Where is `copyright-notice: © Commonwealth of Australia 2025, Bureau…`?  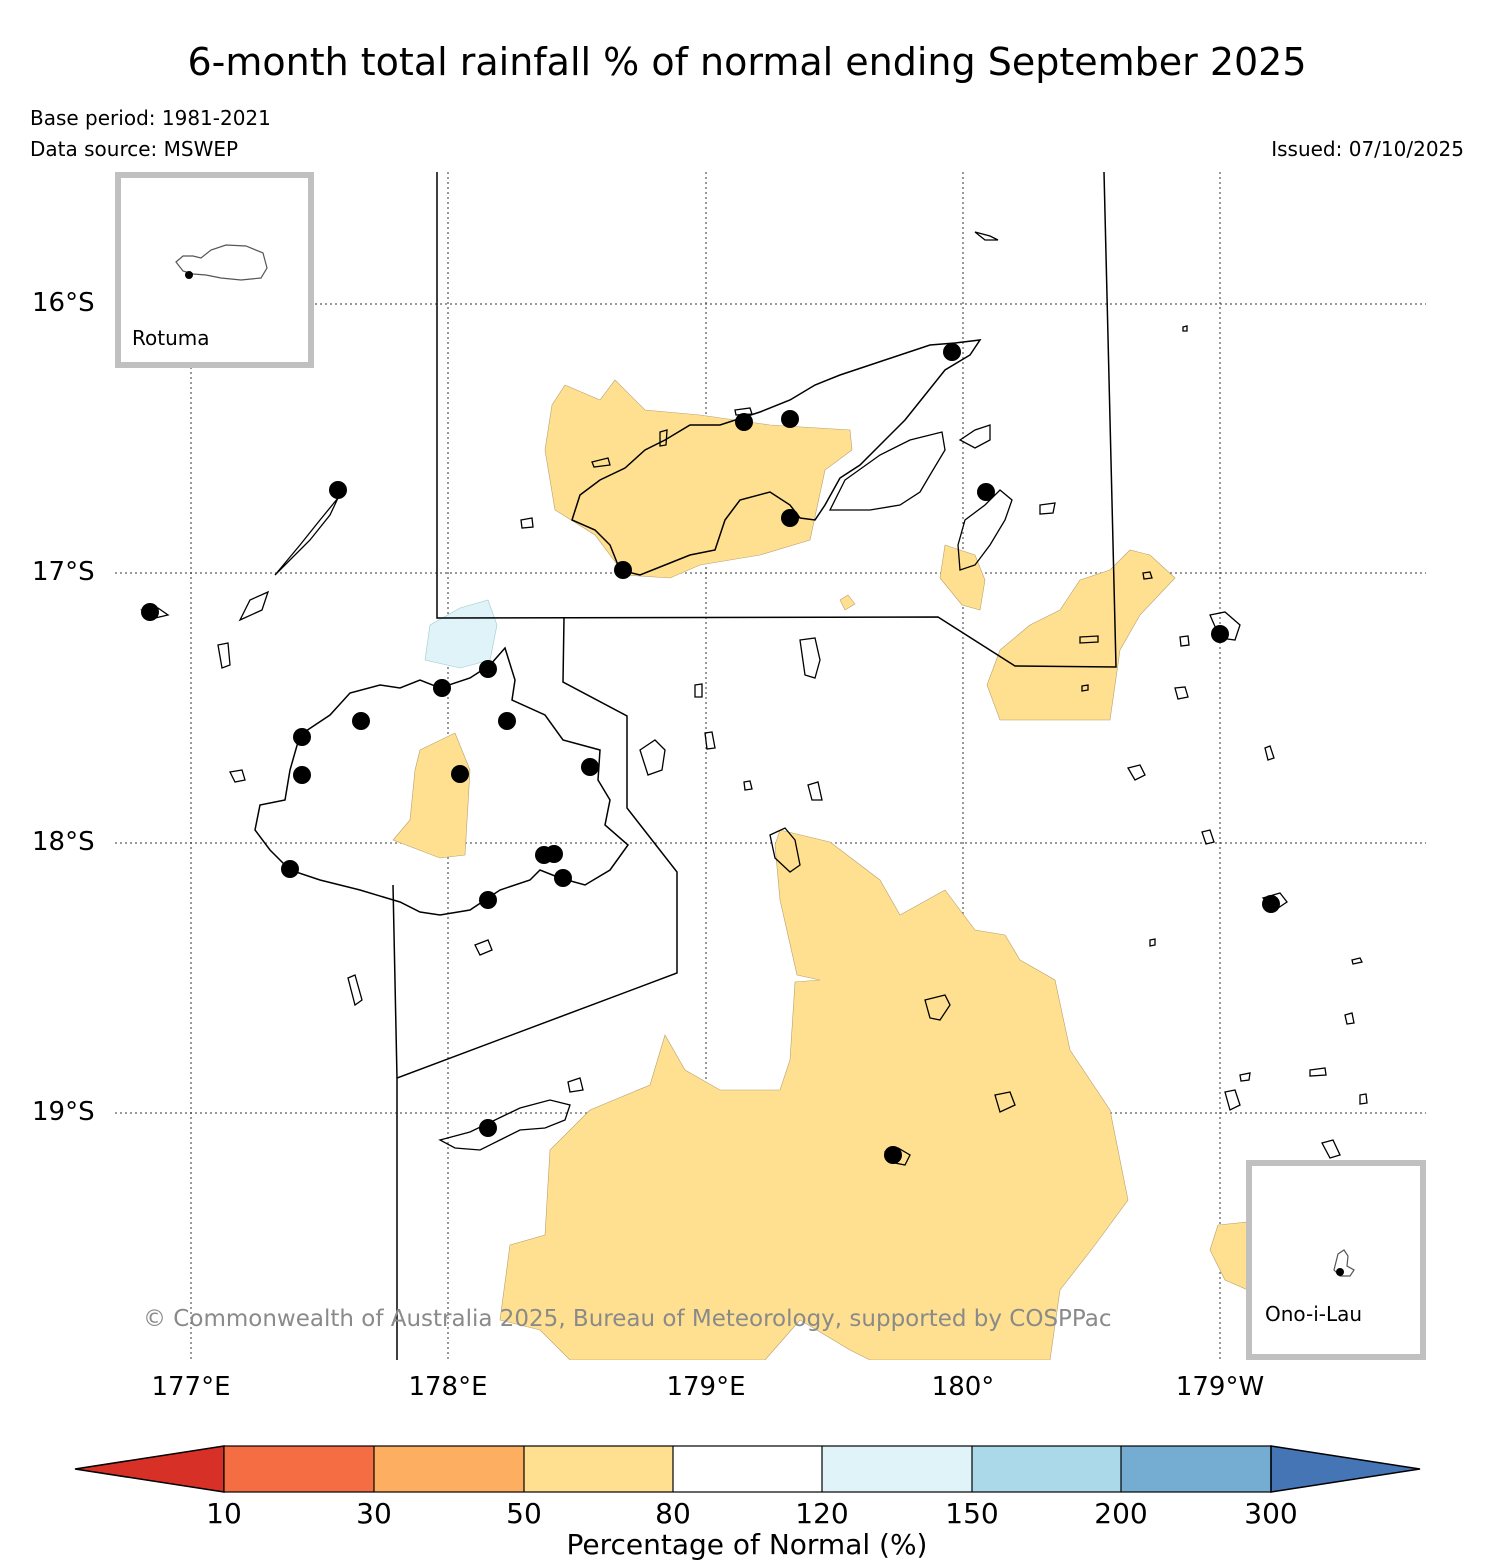 copyright-notice: © Commonwealth of Australia 2025, Bureau… is located at coordinates (627, 1319).